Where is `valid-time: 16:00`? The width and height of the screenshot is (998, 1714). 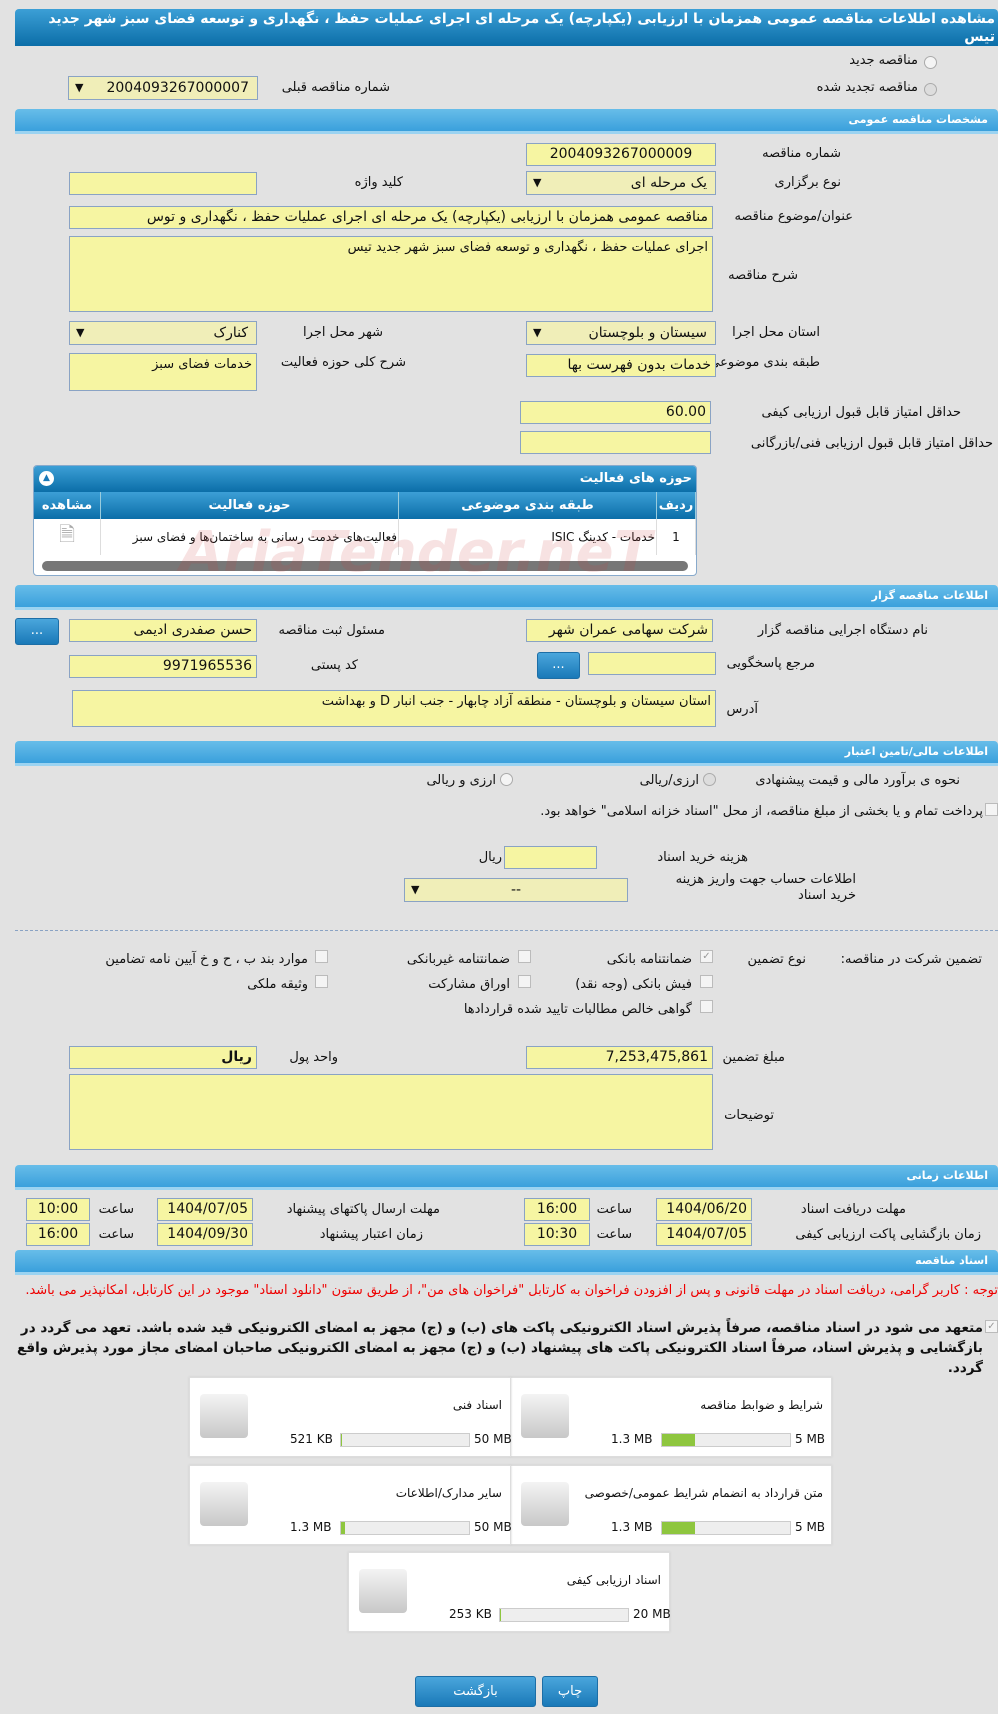
valid-time: 16:00 is located at coordinates (58, 1234).